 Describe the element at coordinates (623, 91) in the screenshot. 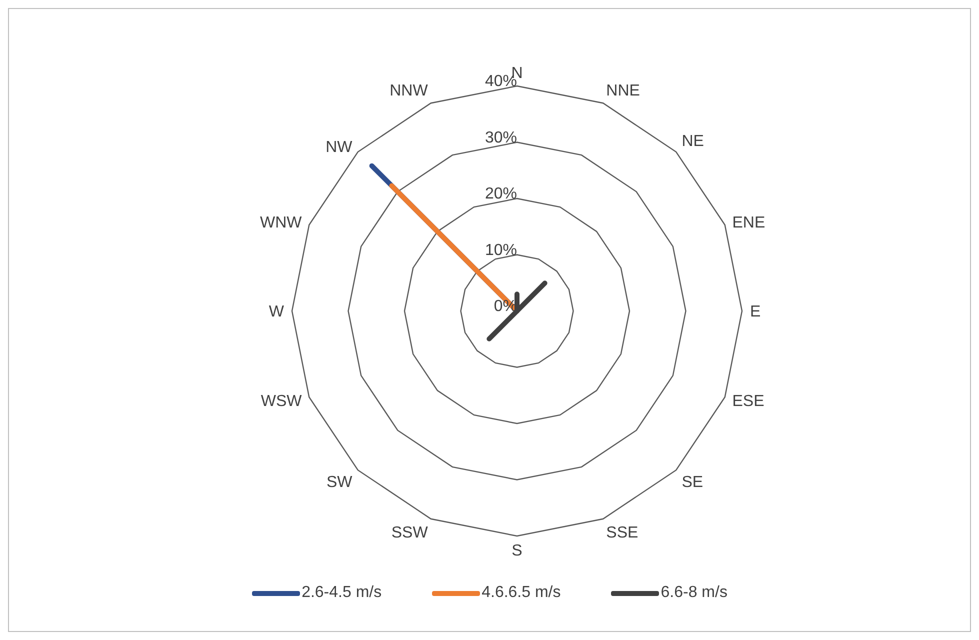

I see `spoke-label: NNE` at that location.